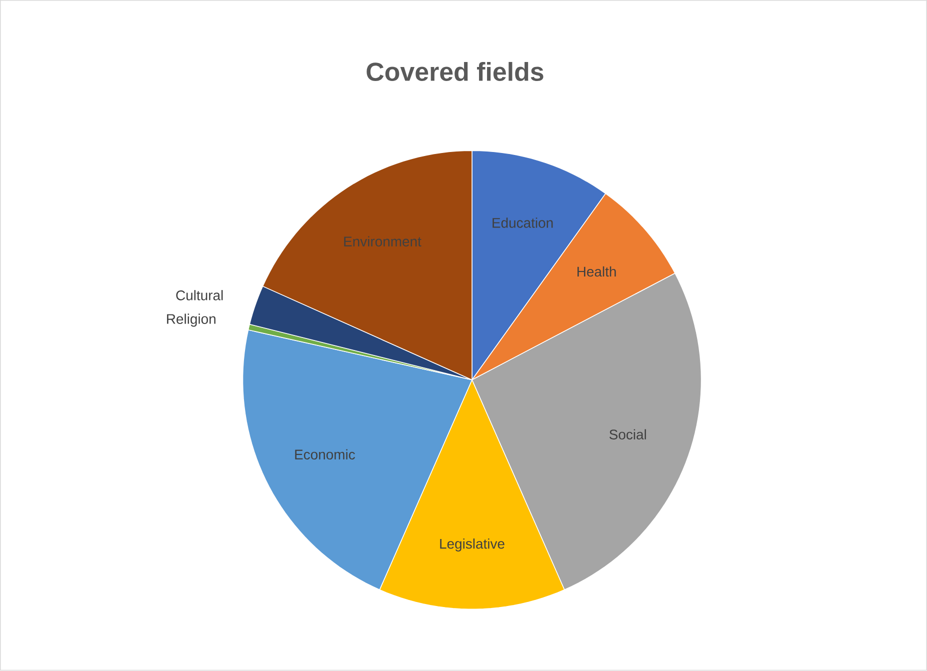 Image resolution: width=927 pixels, height=671 pixels. What do you see at coordinates (596, 271) in the screenshot?
I see `slice-label: Health` at bounding box center [596, 271].